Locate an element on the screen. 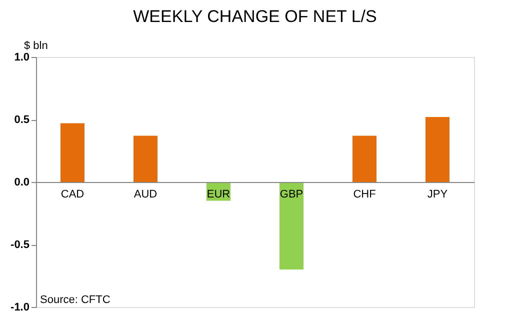 The width and height of the screenshot is (505, 331). x-tick-label: GBP is located at coordinates (292, 194).